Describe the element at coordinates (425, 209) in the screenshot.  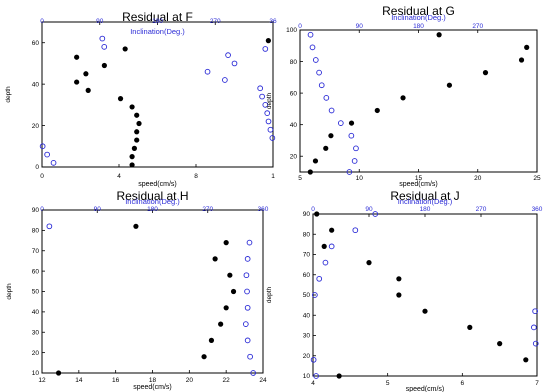
I see `x2-tick-label: 180` at that location.